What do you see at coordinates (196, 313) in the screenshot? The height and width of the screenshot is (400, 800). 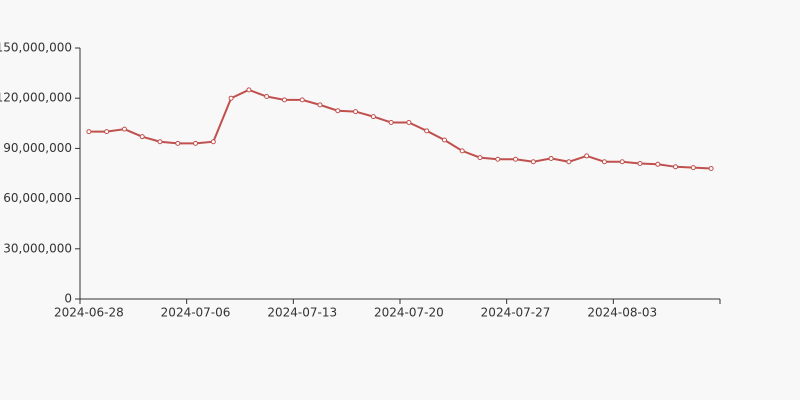 I see `x-tick-label: 2024-07-06` at bounding box center [196, 313].